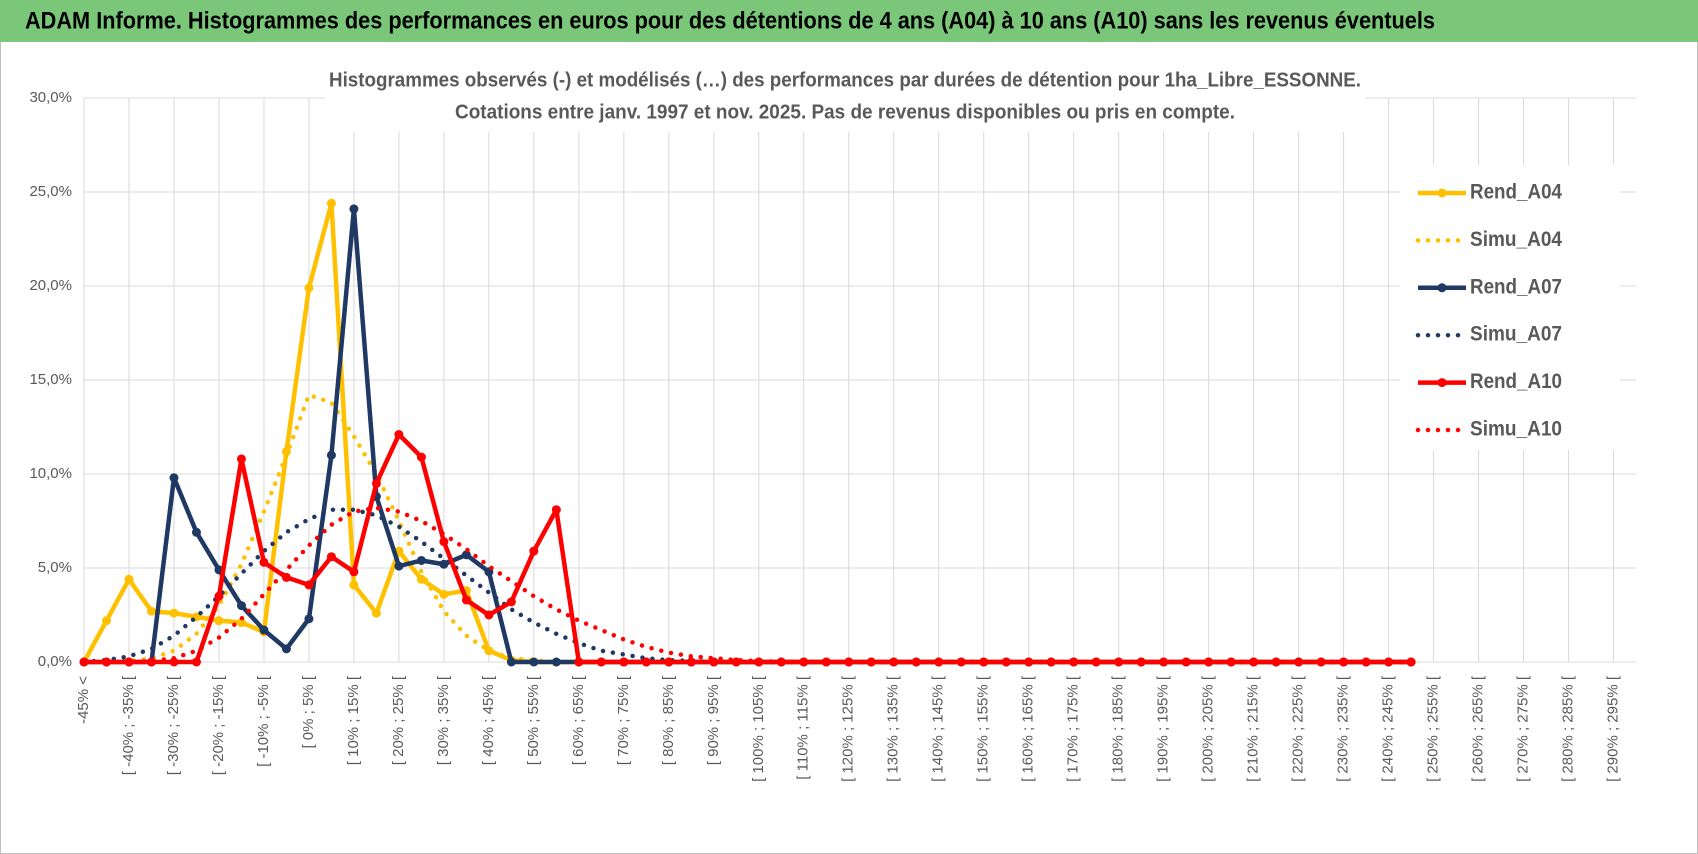 This screenshot has width=1698, height=854. Describe the element at coordinates (983, 728) in the screenshot. I see `x-tick-label: [ 150% ; 155% [` at that location.